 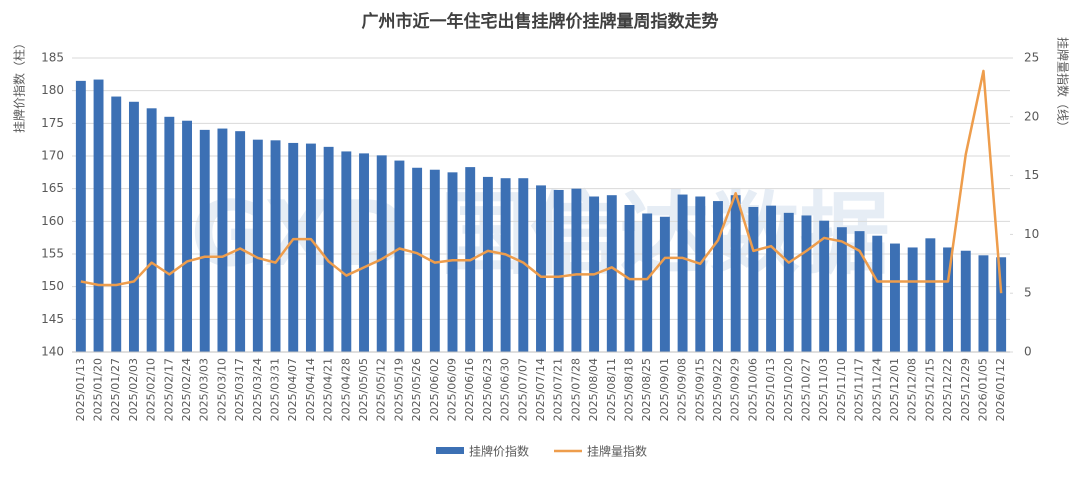 I want to click on y-tick-label: 145, so click(x=52, y=319).